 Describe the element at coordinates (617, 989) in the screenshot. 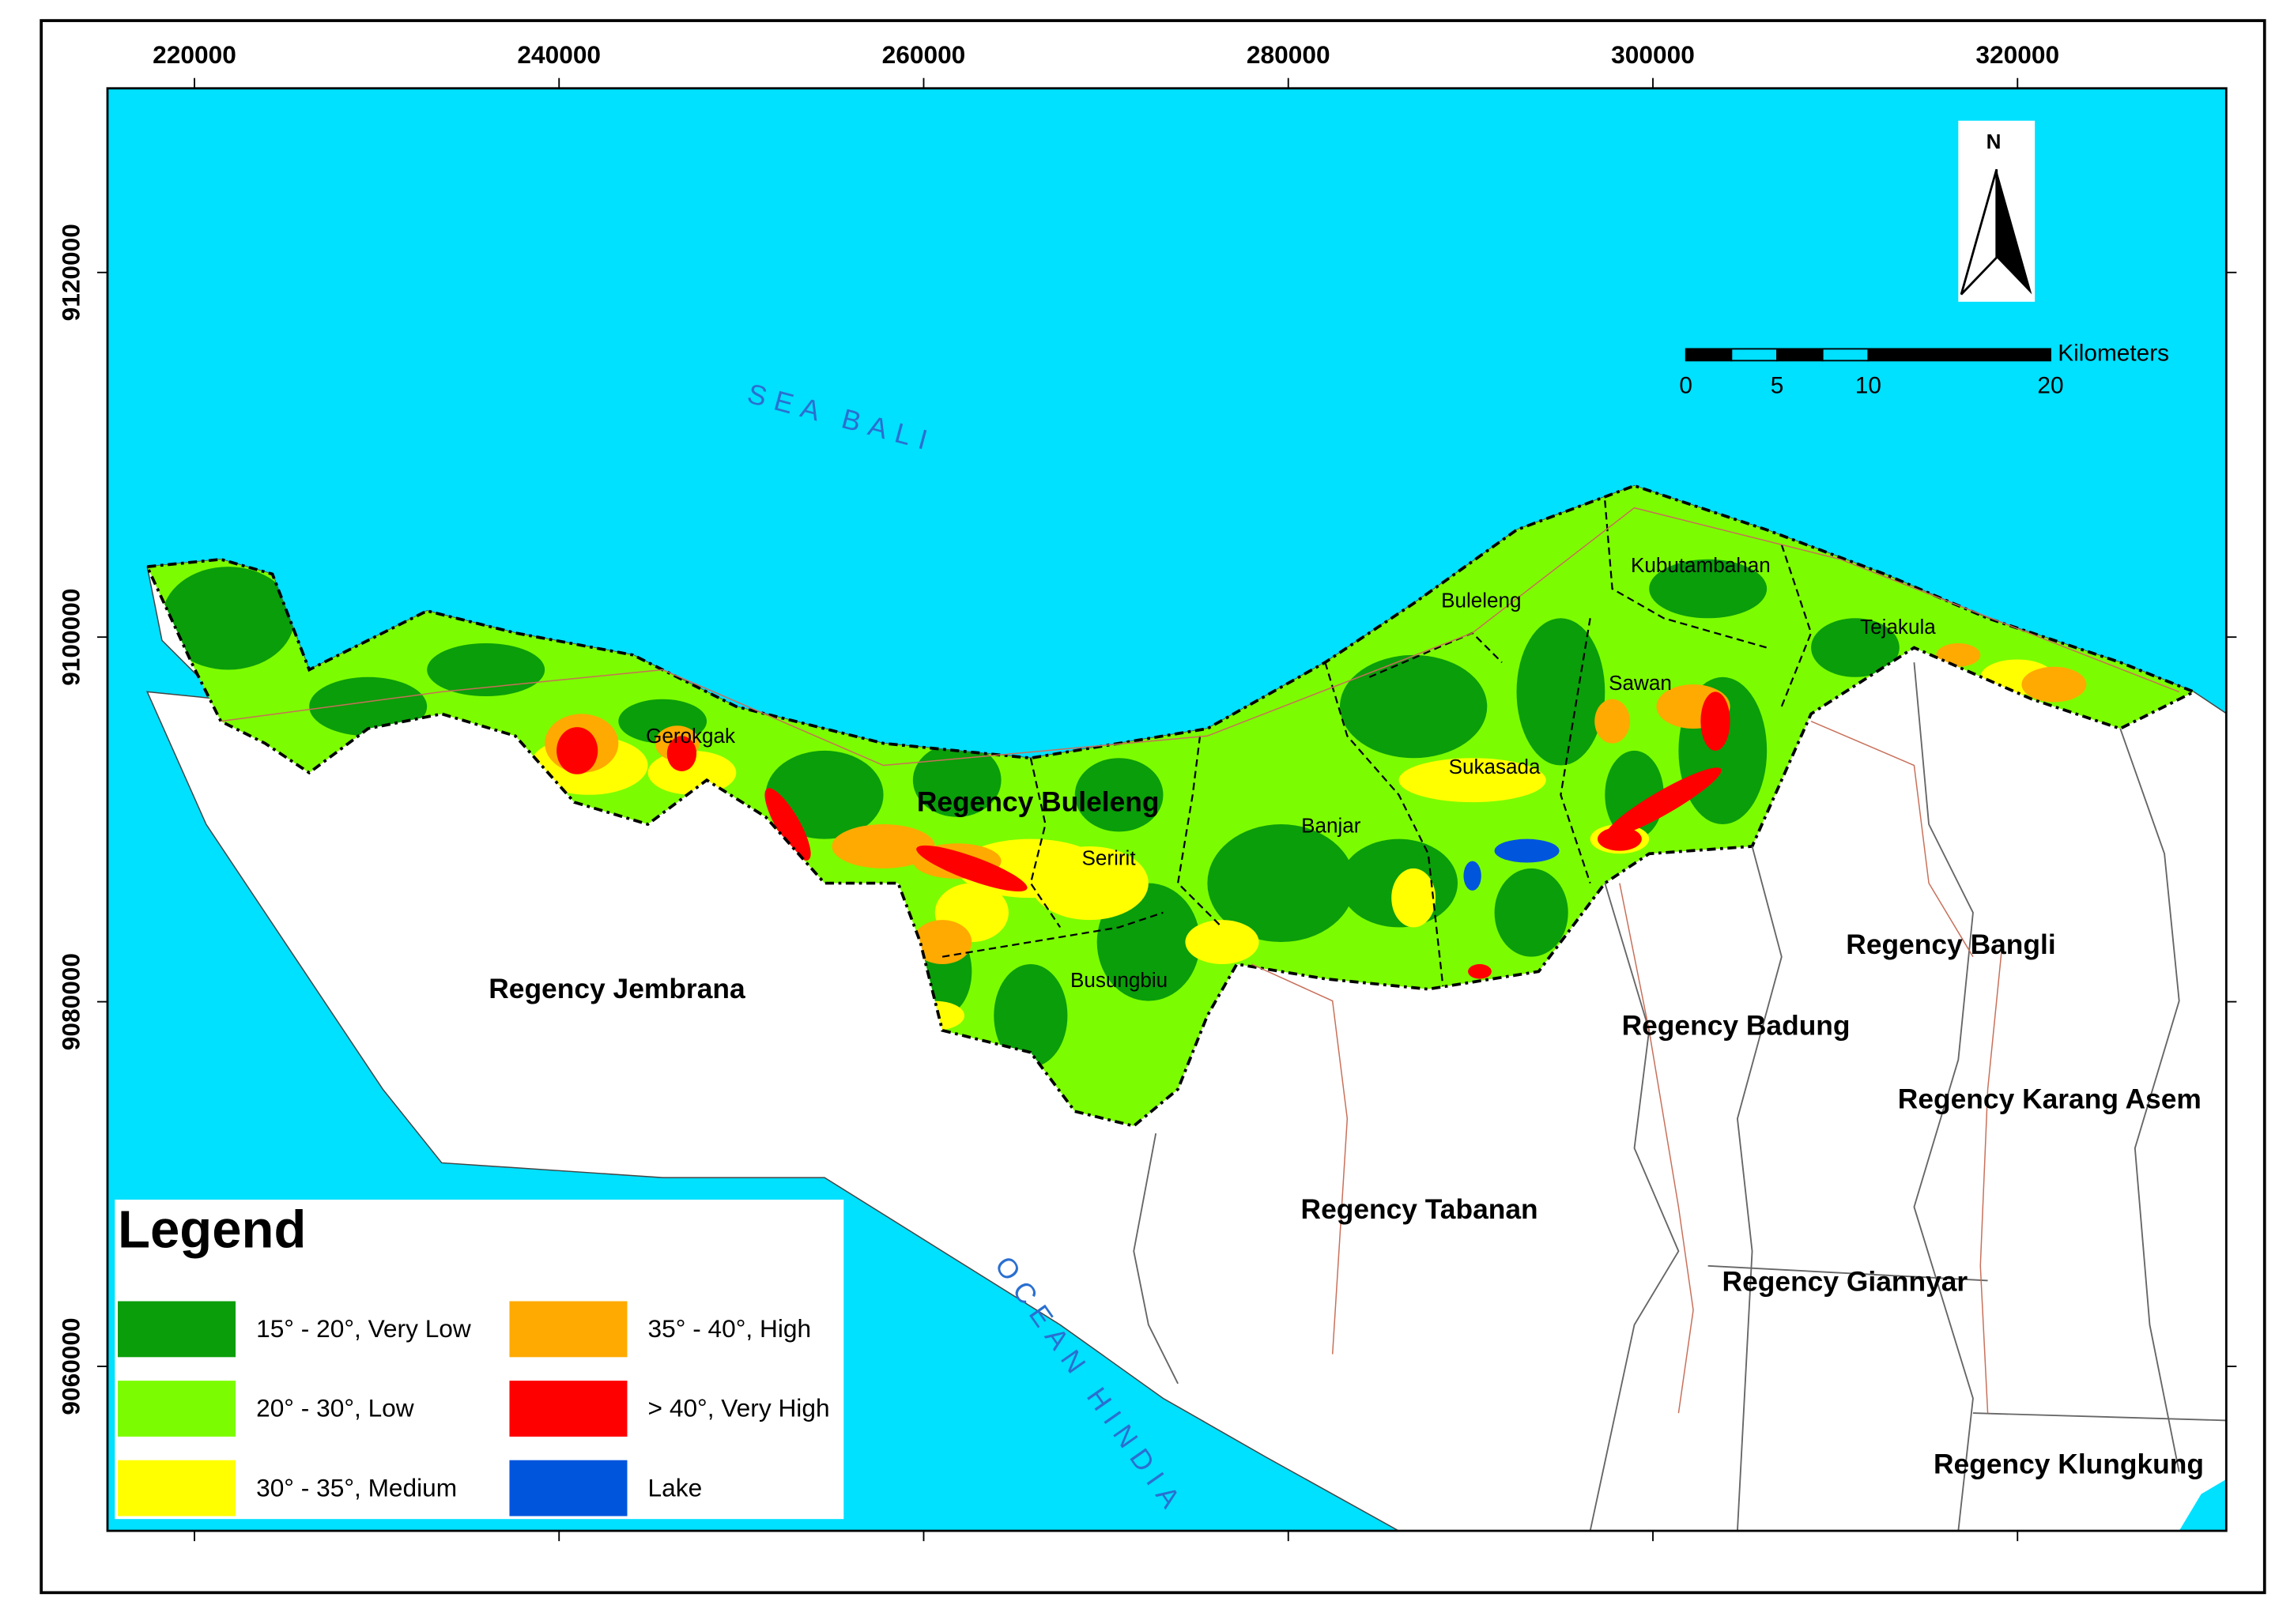

I see `regency-label: Regency Jembrana` at that location.